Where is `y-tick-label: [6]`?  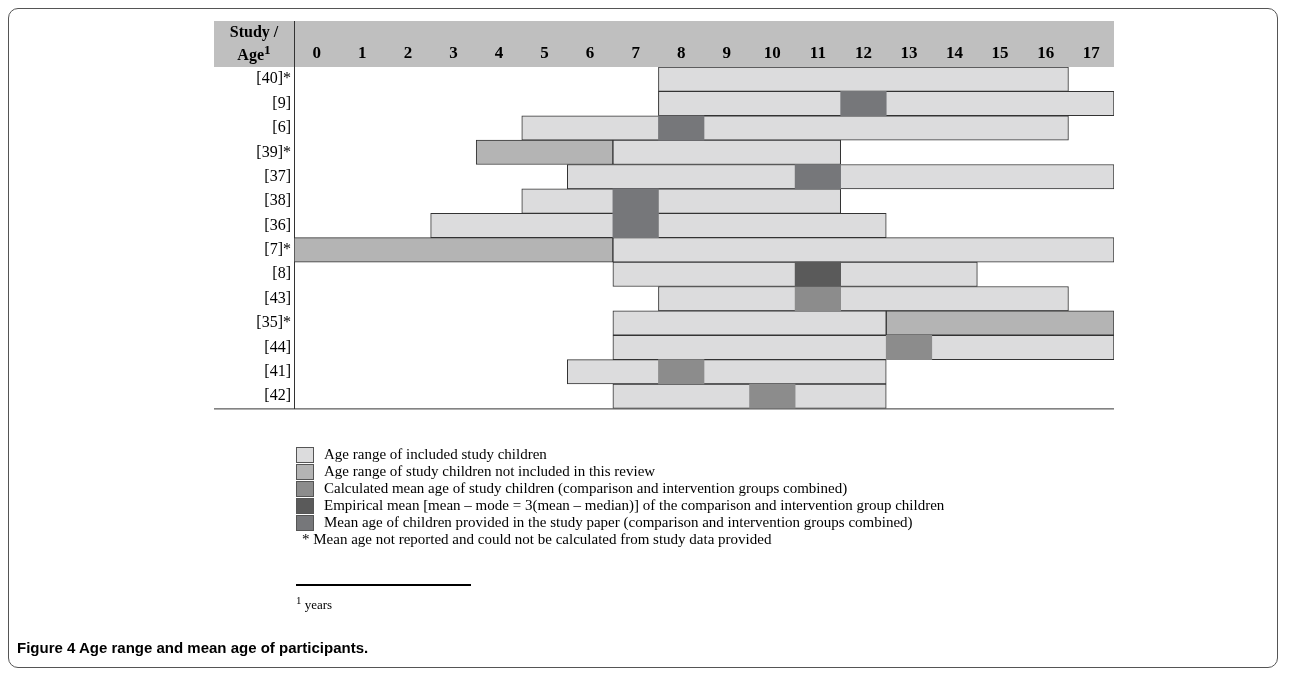
y-tick-label: [6] is located at coordinates (281, 127).